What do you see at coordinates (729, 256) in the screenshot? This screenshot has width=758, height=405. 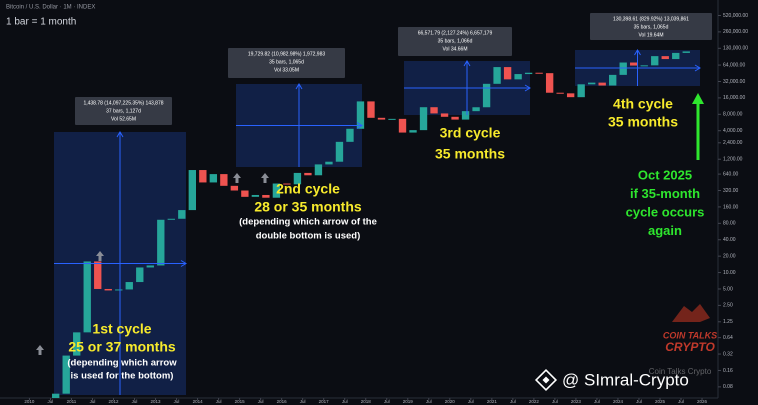 I see `y-tick-label: 20.00` at bounding box center [729, 256].